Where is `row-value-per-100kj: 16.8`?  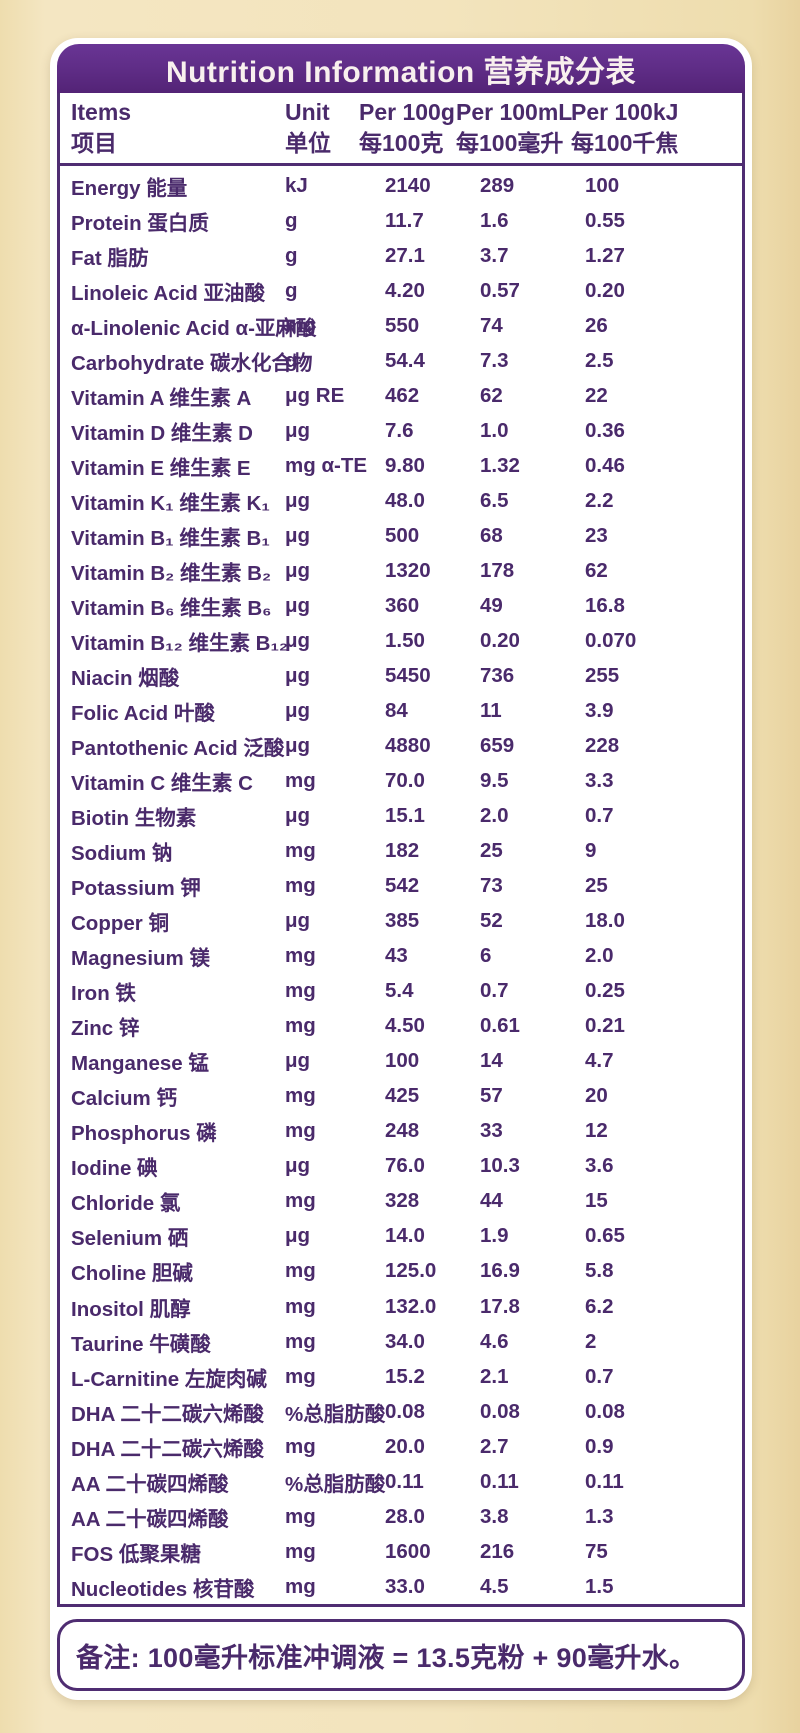 row-value-per-100kj: 16.8 is located at coordinates (605, 605).